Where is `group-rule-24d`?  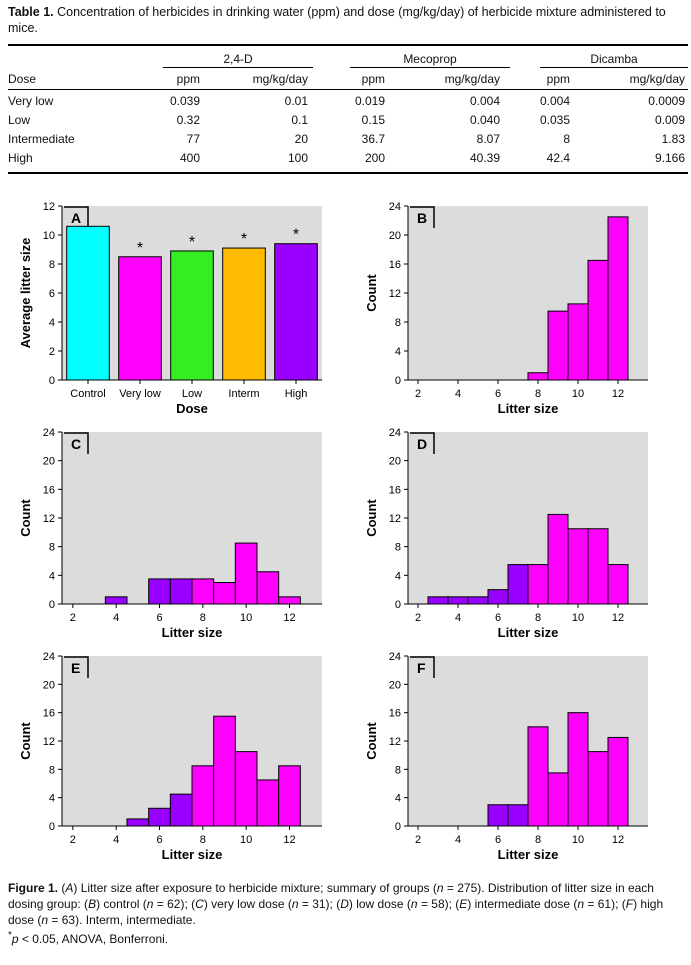
group-rule-24d is located at coordinates (238, 67).